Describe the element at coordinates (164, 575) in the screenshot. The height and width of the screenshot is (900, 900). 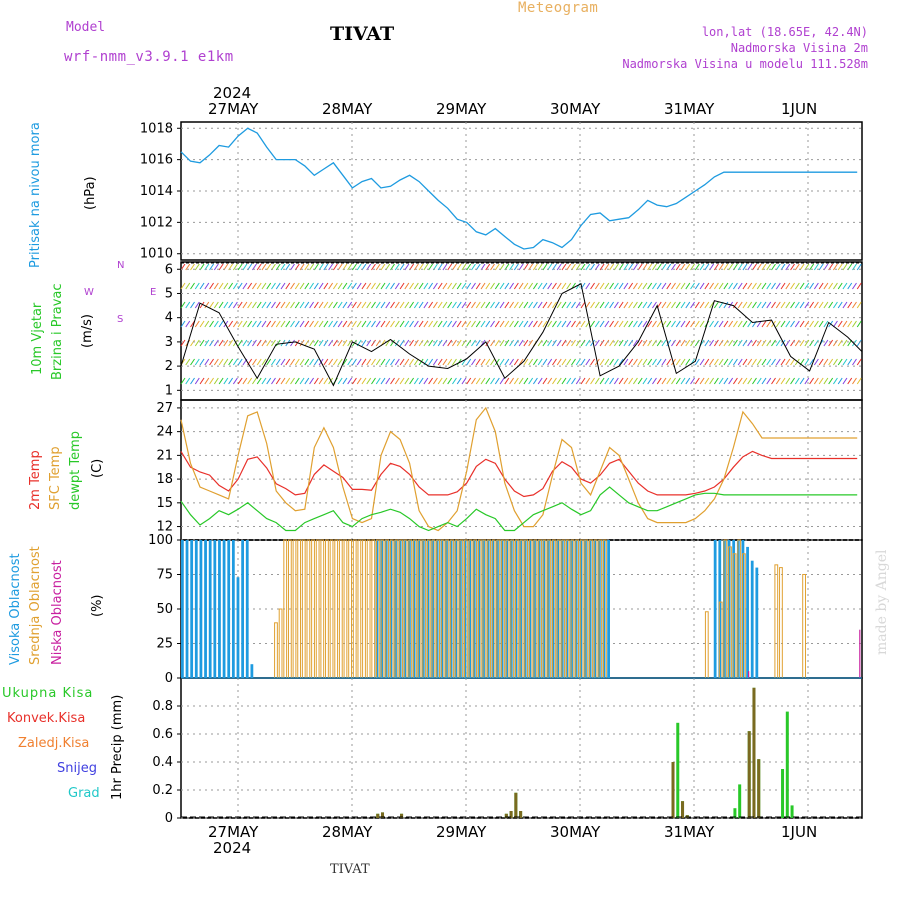
I see `ytick-label-clouds-3: 75` at that location.